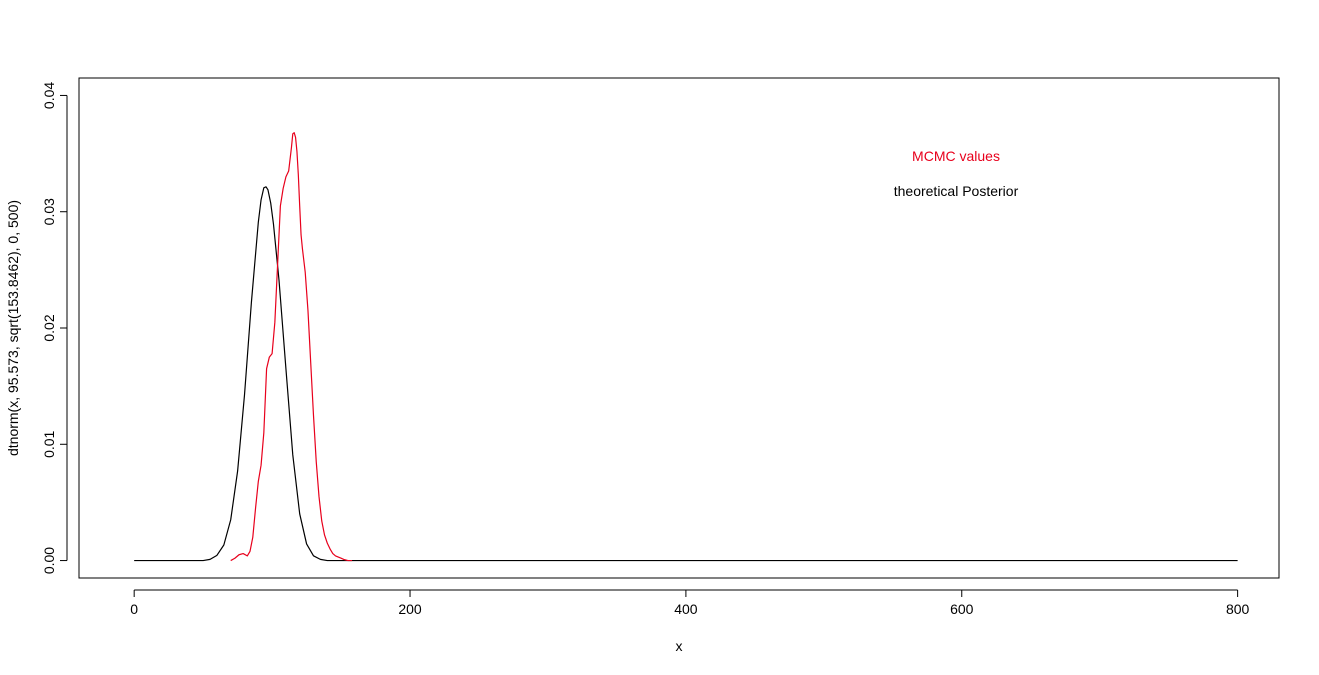 This screenshot has height=675, width=1319. Describe the element at coordinates (49, 443) in the screenshot. I see `y-tick-label: 0.01` at that location.